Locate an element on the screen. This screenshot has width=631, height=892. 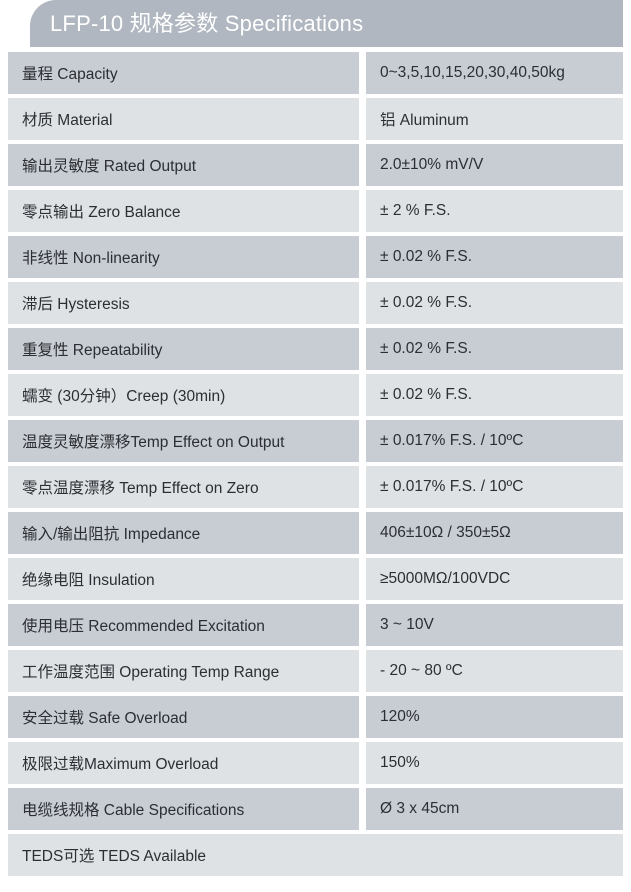
spec-label: 零点温度漂移 Temp Effect on Zero is located at coordinates (183, 487).